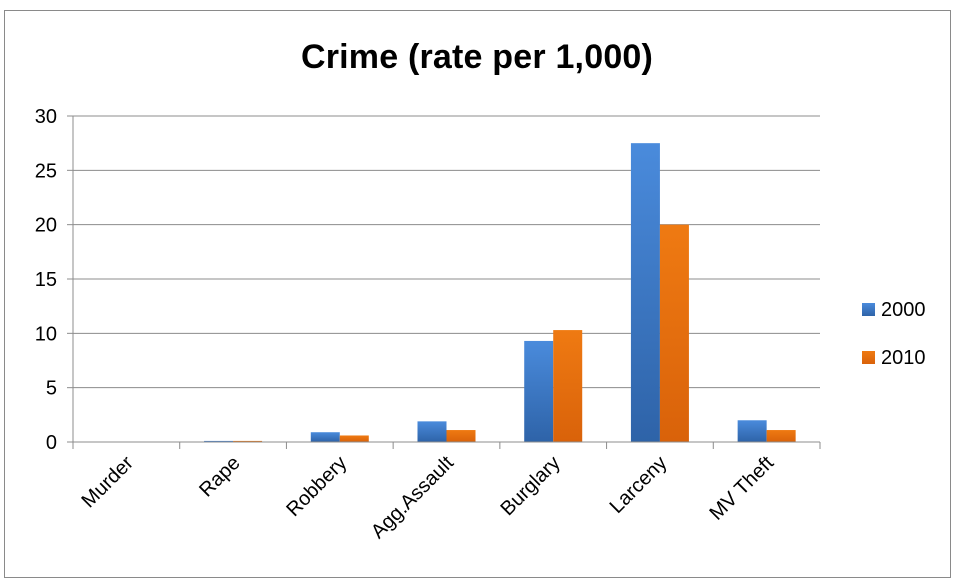  I want to click on legend-swatch-2010, so click(868, 357).